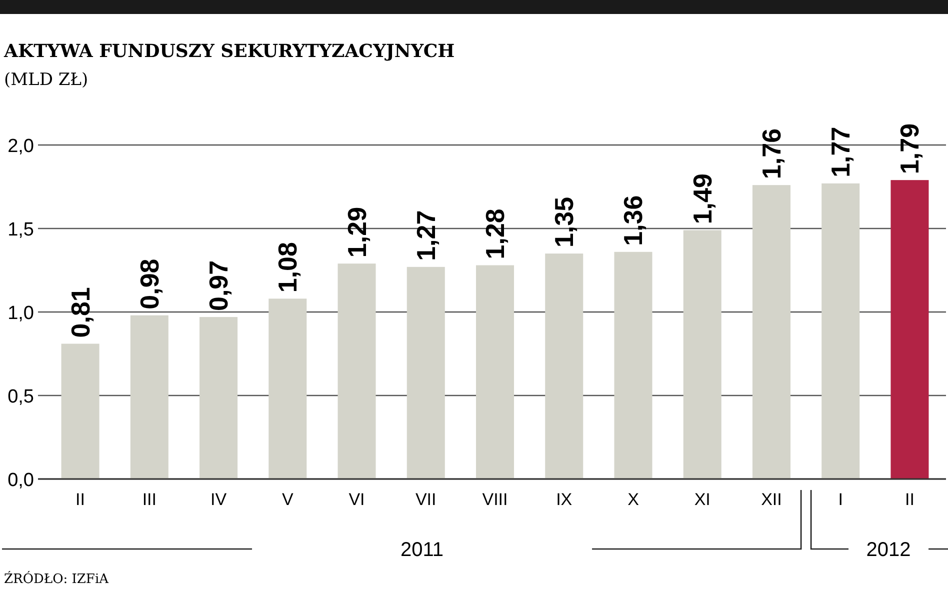  I want to click on text: 2011, so click(422, 550).